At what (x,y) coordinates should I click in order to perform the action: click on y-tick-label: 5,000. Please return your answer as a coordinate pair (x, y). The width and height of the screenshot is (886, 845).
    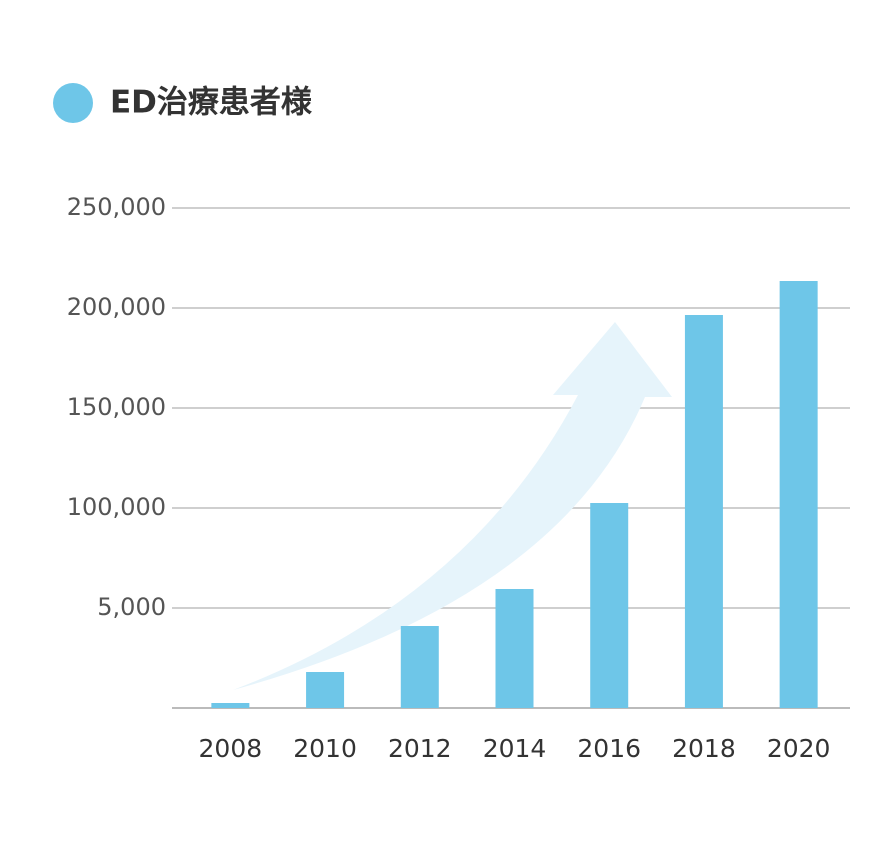
    Looking at the image, I should click on (131, 607).